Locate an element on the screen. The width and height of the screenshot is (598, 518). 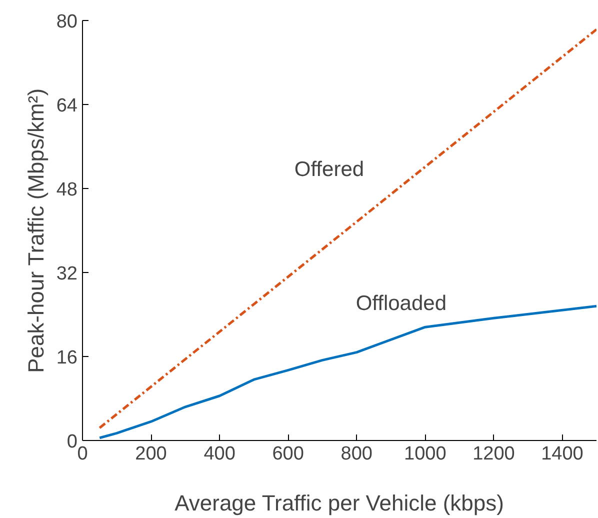
x-tick-label: 1200 is located at coordinates (493, 454).